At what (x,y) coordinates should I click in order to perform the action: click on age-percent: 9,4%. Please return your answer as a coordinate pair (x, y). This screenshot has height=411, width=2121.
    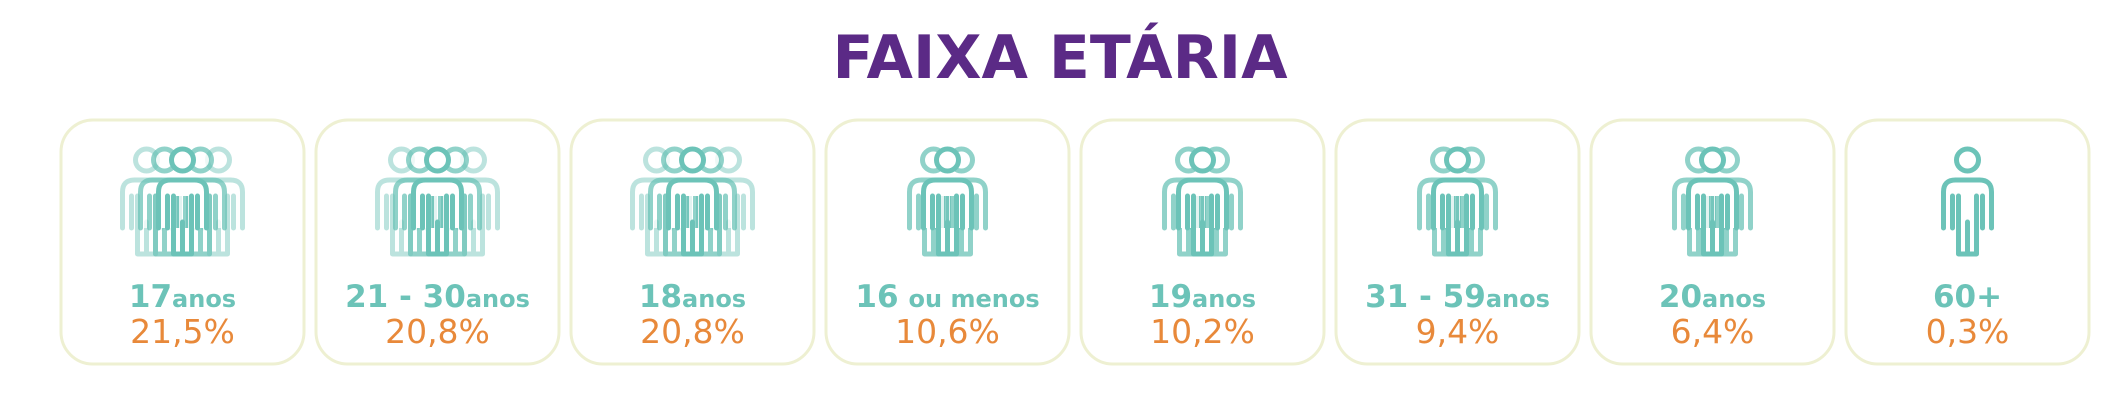
    Looking at the image, I should click on (1458, 331).